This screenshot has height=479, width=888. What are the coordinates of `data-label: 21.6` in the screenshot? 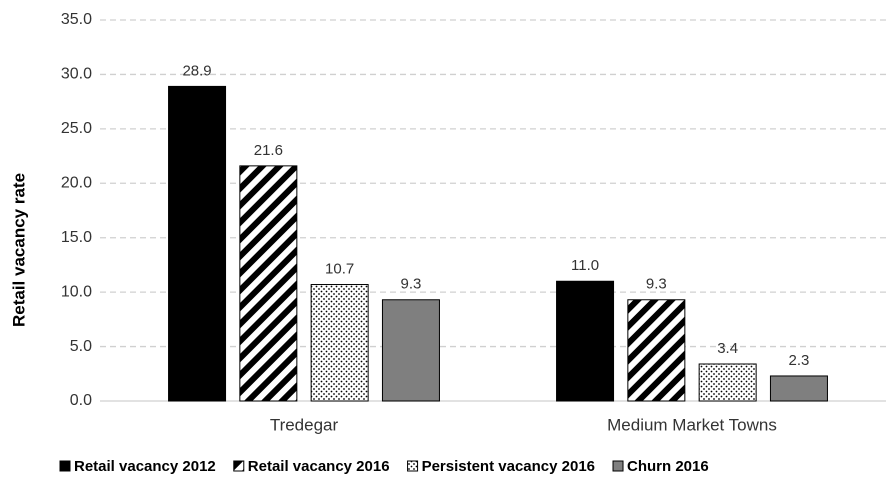 It's located at (268, 150).